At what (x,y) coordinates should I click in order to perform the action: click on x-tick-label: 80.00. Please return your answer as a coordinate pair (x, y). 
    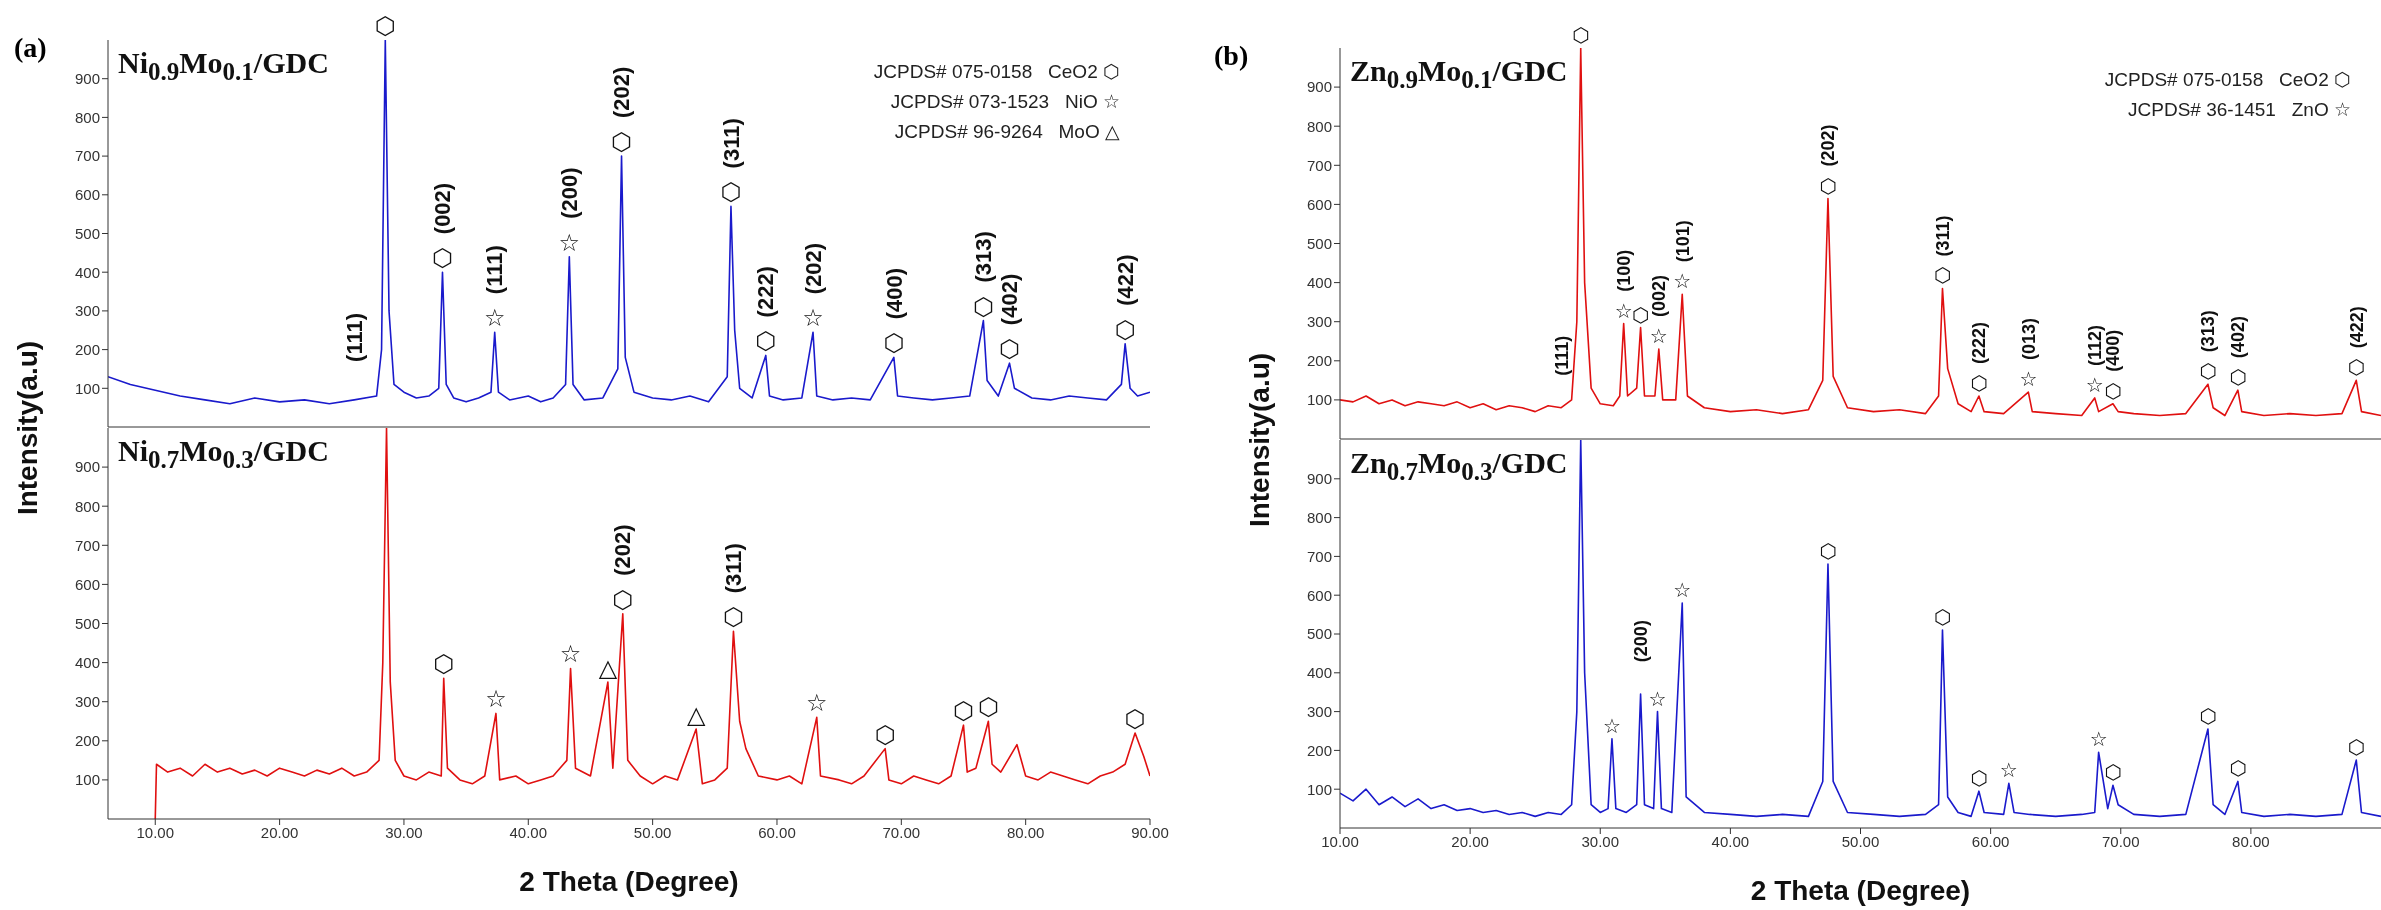
    Looking at the image, I should click on (2251, 841).